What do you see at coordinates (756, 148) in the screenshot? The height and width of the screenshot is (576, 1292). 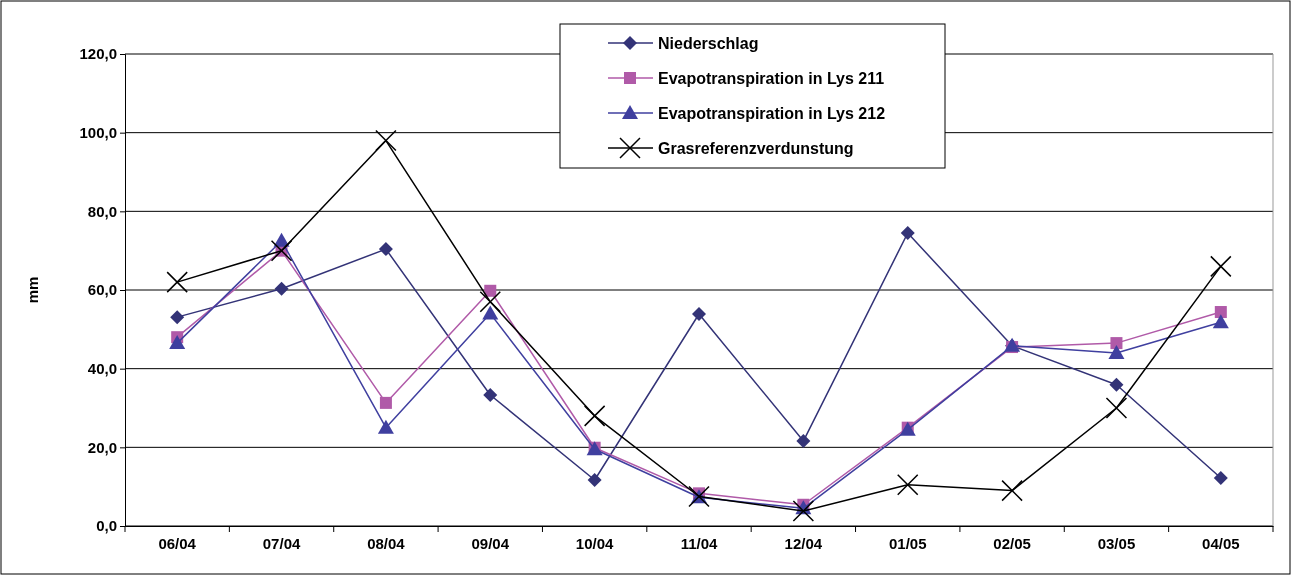 I see `legend-label: Grasreferenzverdunstung` at bounding box center [756, 148].